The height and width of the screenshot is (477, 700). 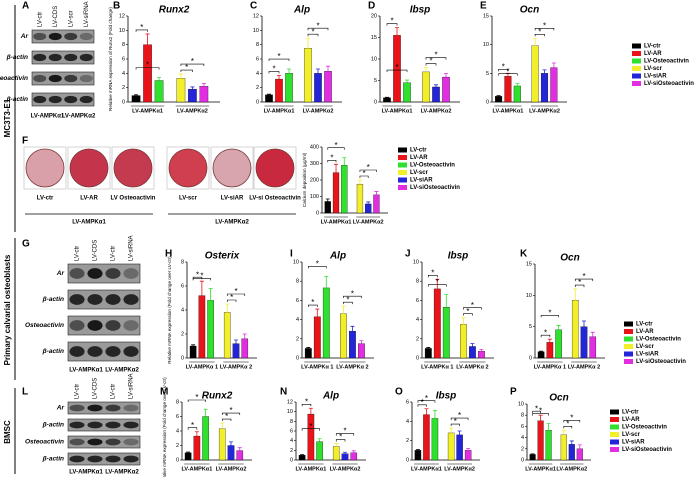 I want to click on plate-group-label: LV-AMPKα2, so click(x=232, y=223).